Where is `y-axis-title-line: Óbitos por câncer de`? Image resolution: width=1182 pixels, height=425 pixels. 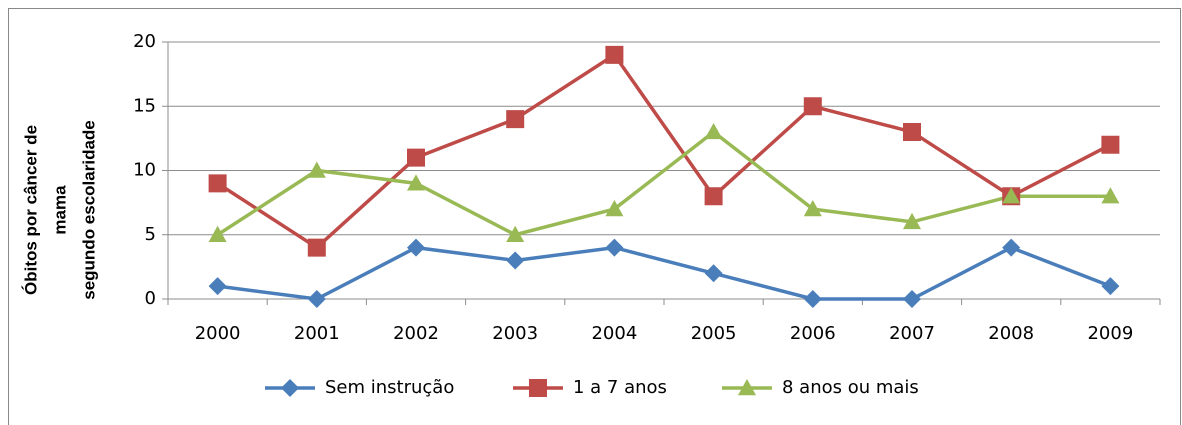 y-axis-title-line: Óbitos por câncer de is located at coordinates (30, 210).